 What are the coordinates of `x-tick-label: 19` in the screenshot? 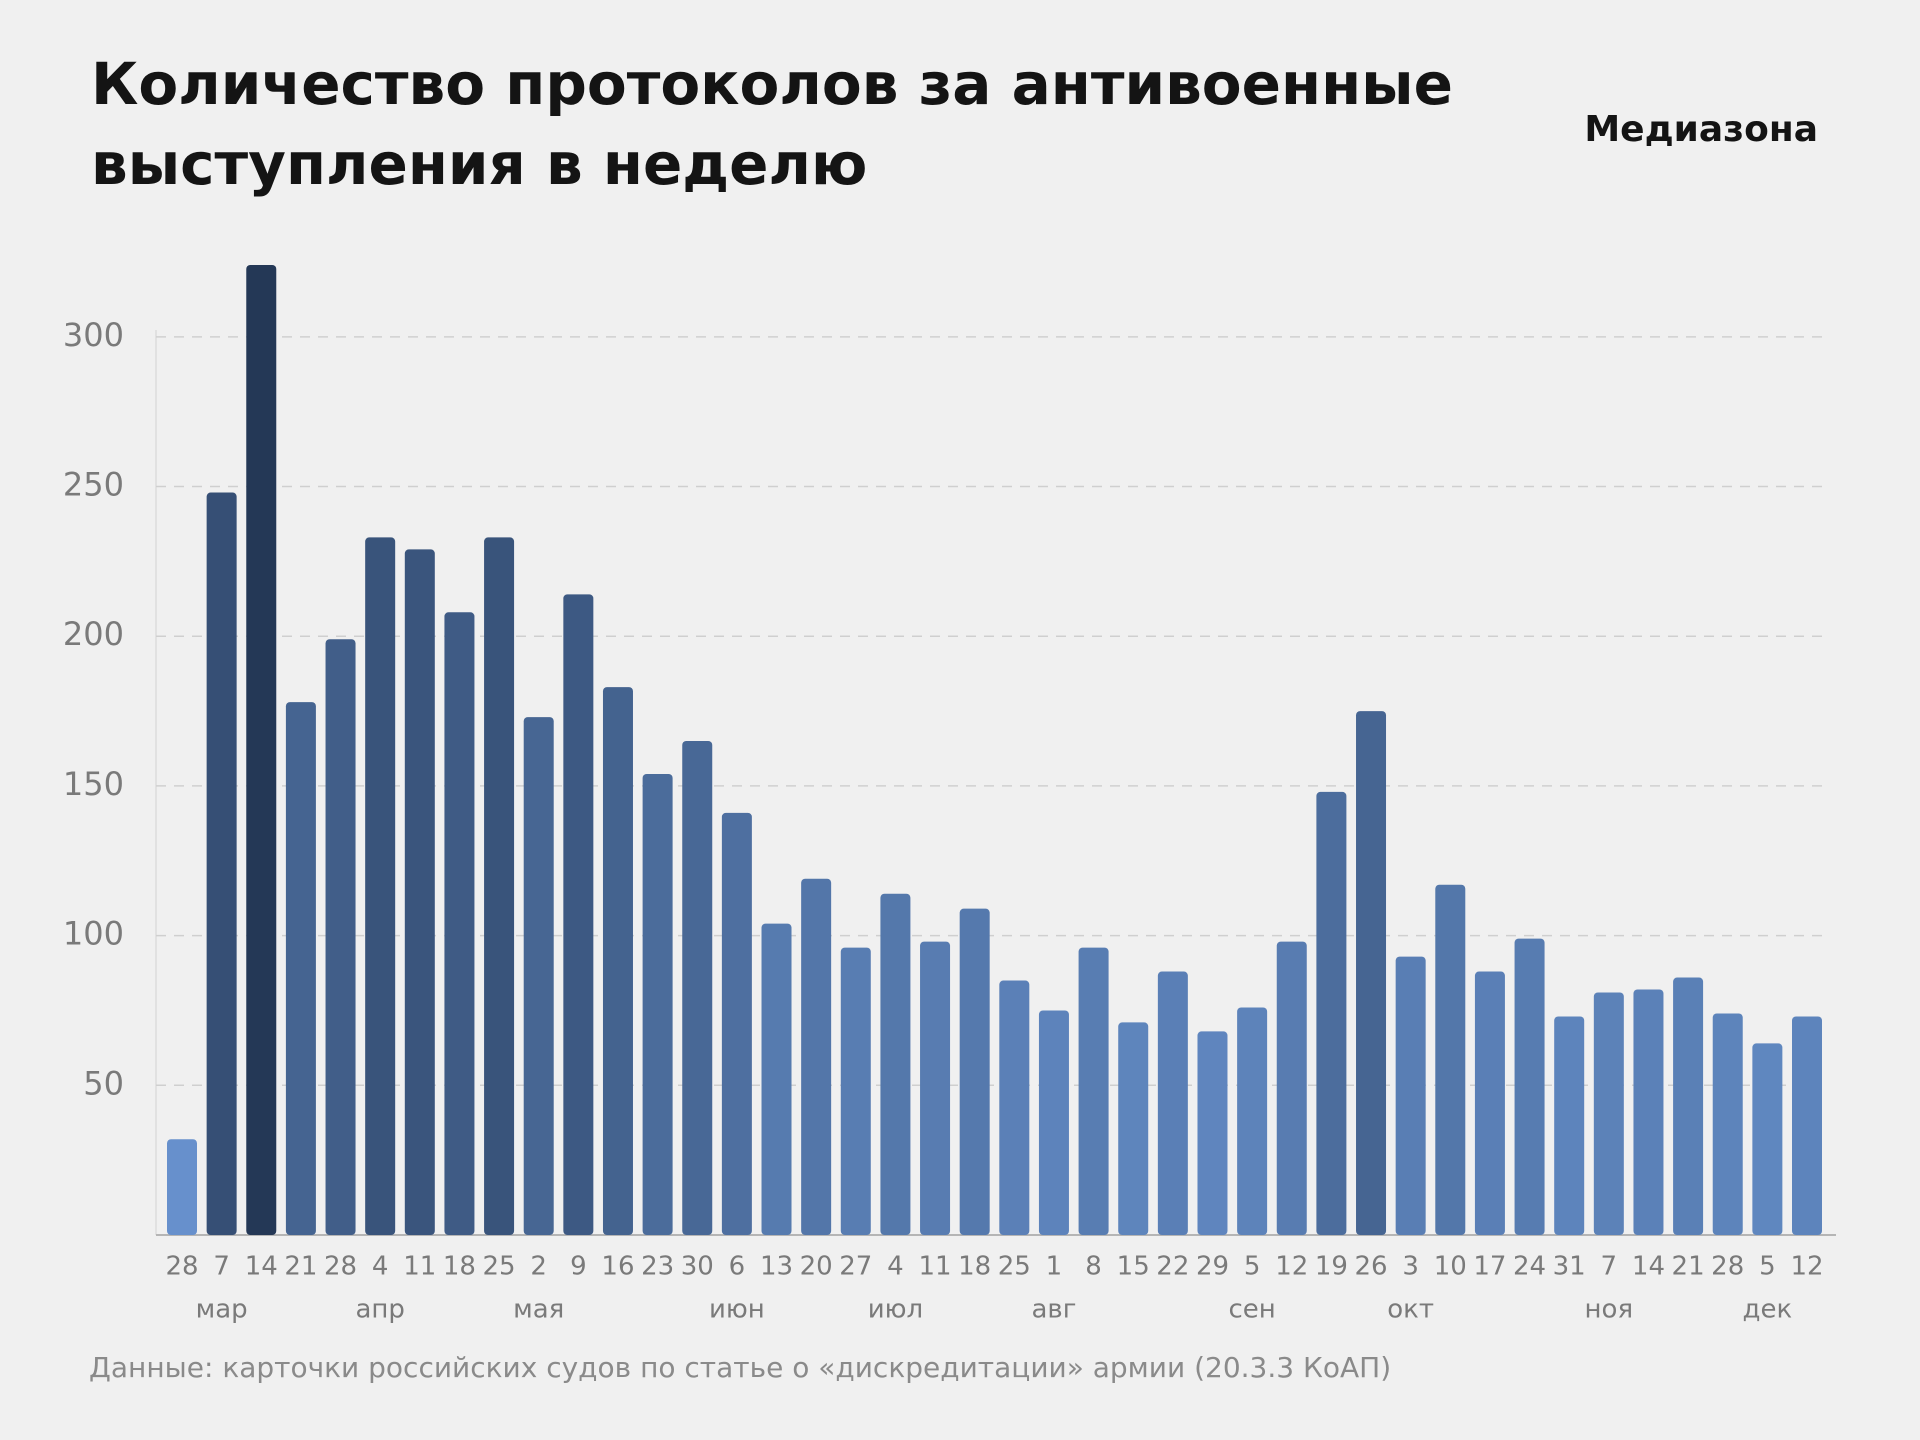 It's located at (1331, 1267).